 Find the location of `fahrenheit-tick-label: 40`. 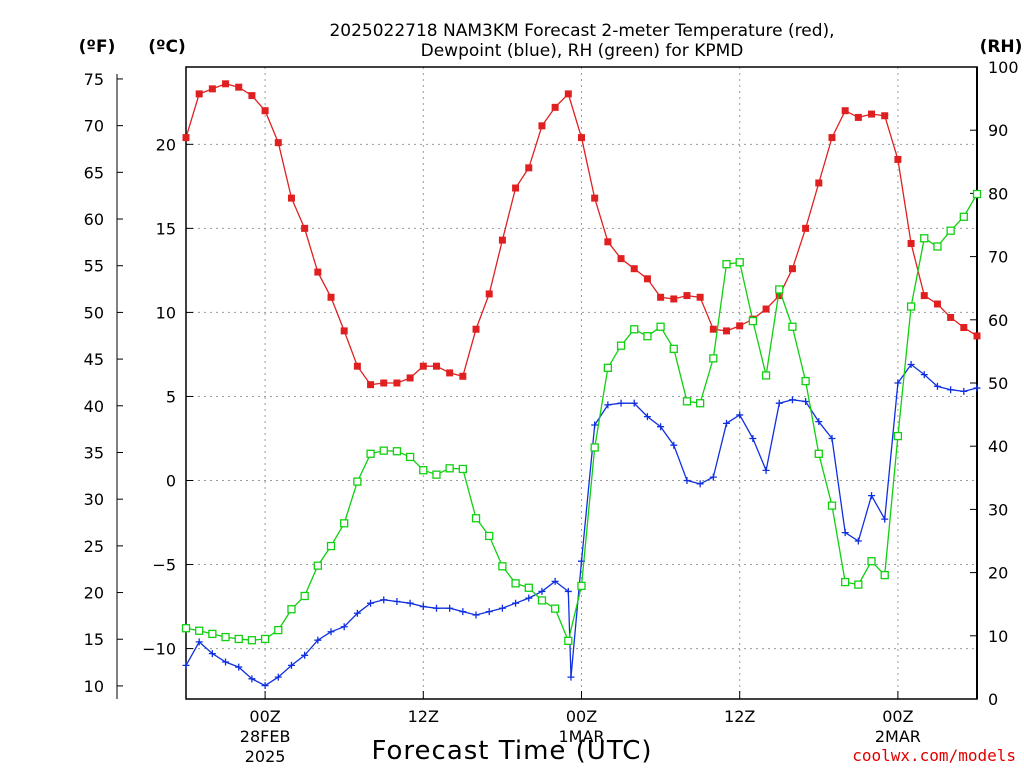

fahrenheit-tick-label: 40 is located at coordinates (94, 406).